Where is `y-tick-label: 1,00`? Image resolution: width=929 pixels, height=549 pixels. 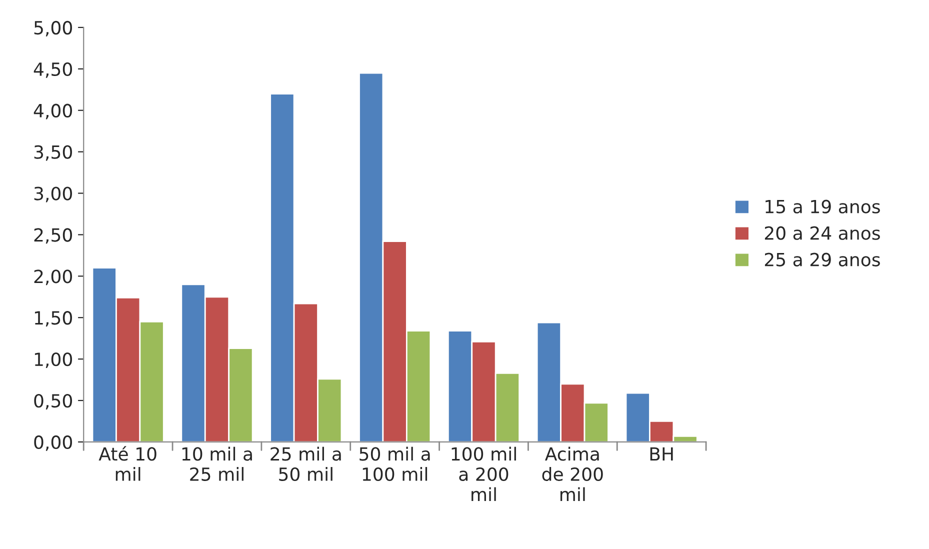
y-tick-label: 1,00 is located at coordinates (53, 360).